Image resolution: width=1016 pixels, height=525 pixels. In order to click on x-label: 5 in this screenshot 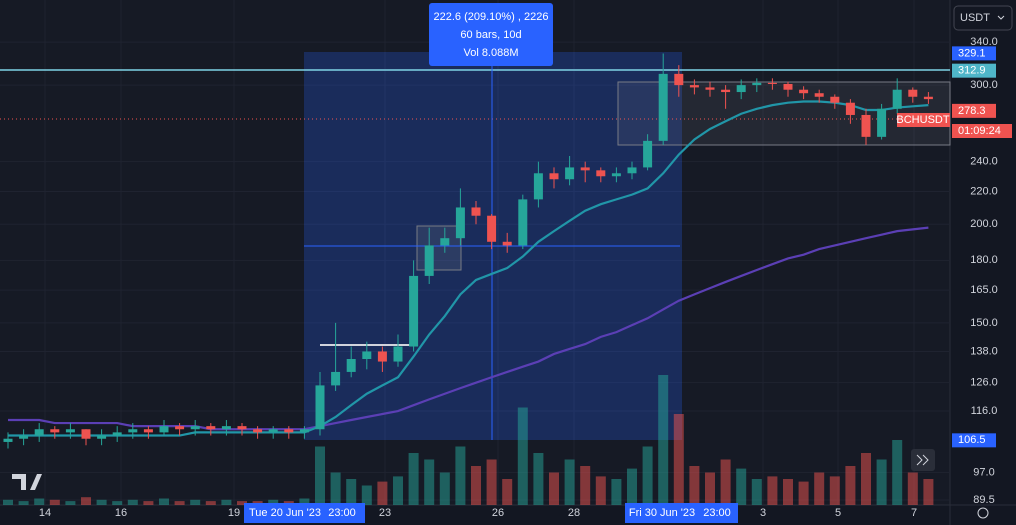, I will do `click(838, 513)`.